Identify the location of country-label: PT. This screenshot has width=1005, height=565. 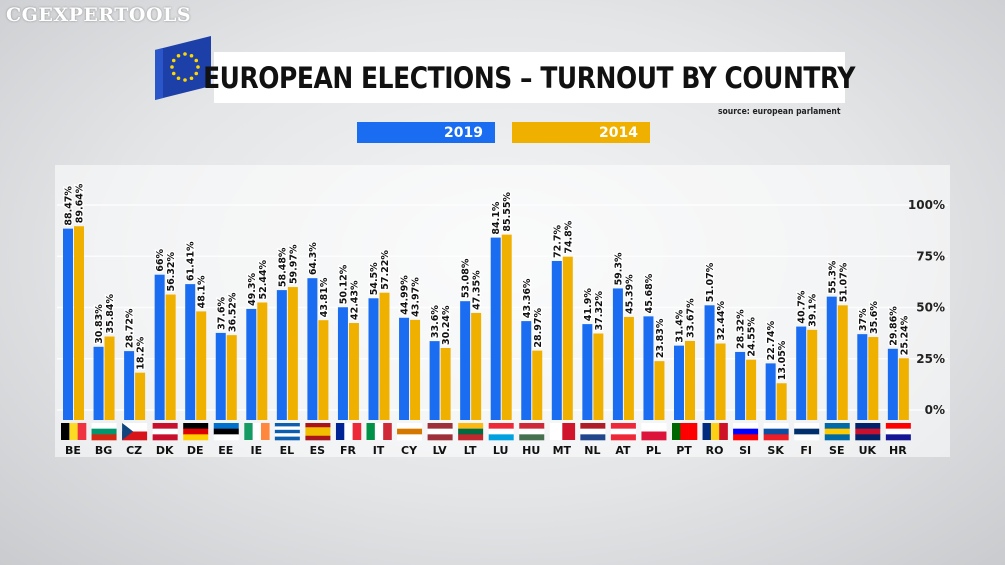
(684, 450).